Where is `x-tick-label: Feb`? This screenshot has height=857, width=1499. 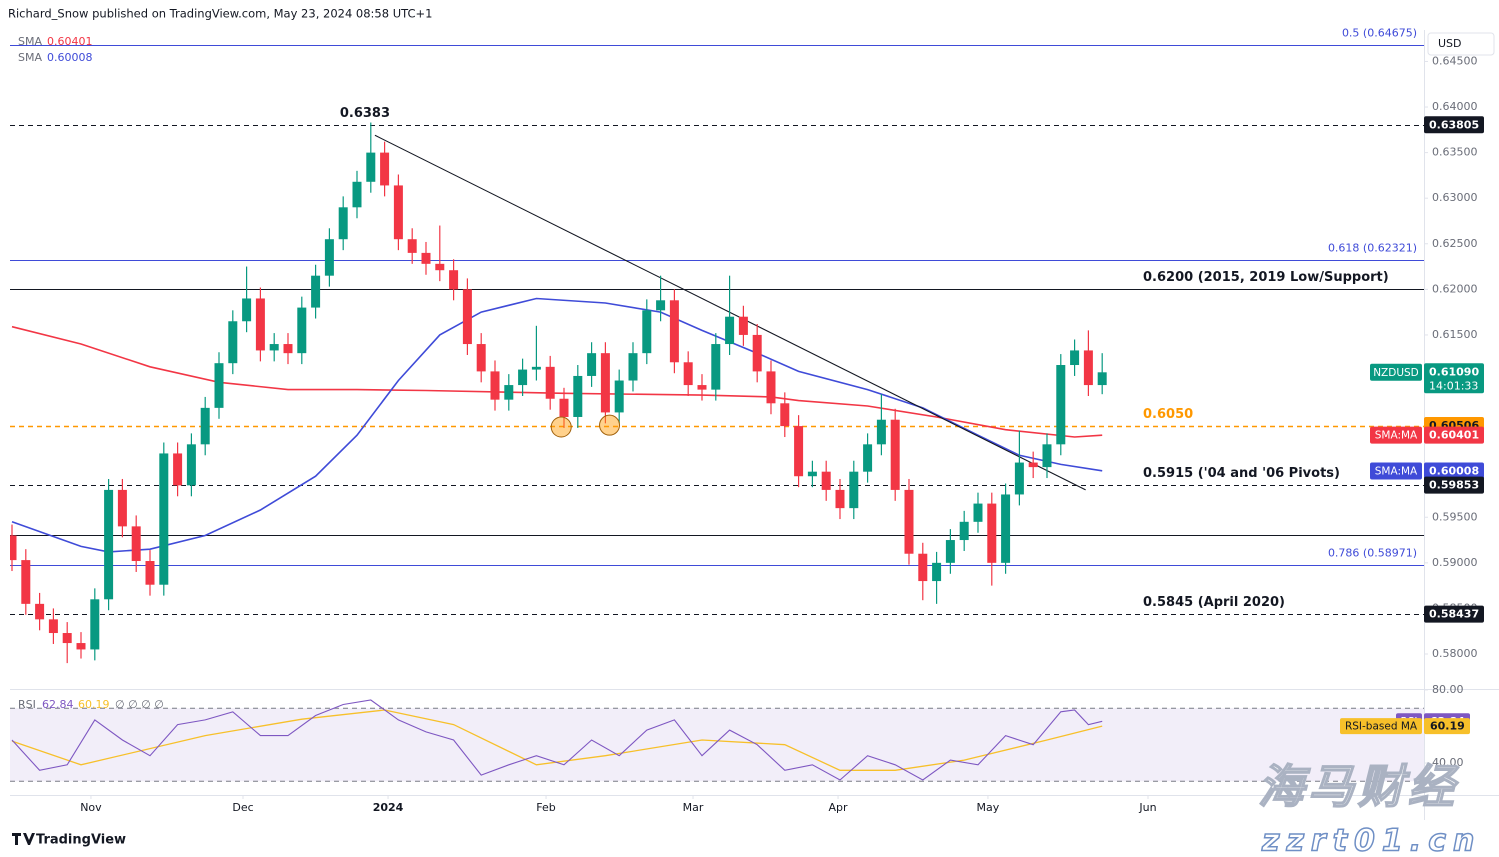
x-tick-label: Feb is located at coordinates (545, 807).